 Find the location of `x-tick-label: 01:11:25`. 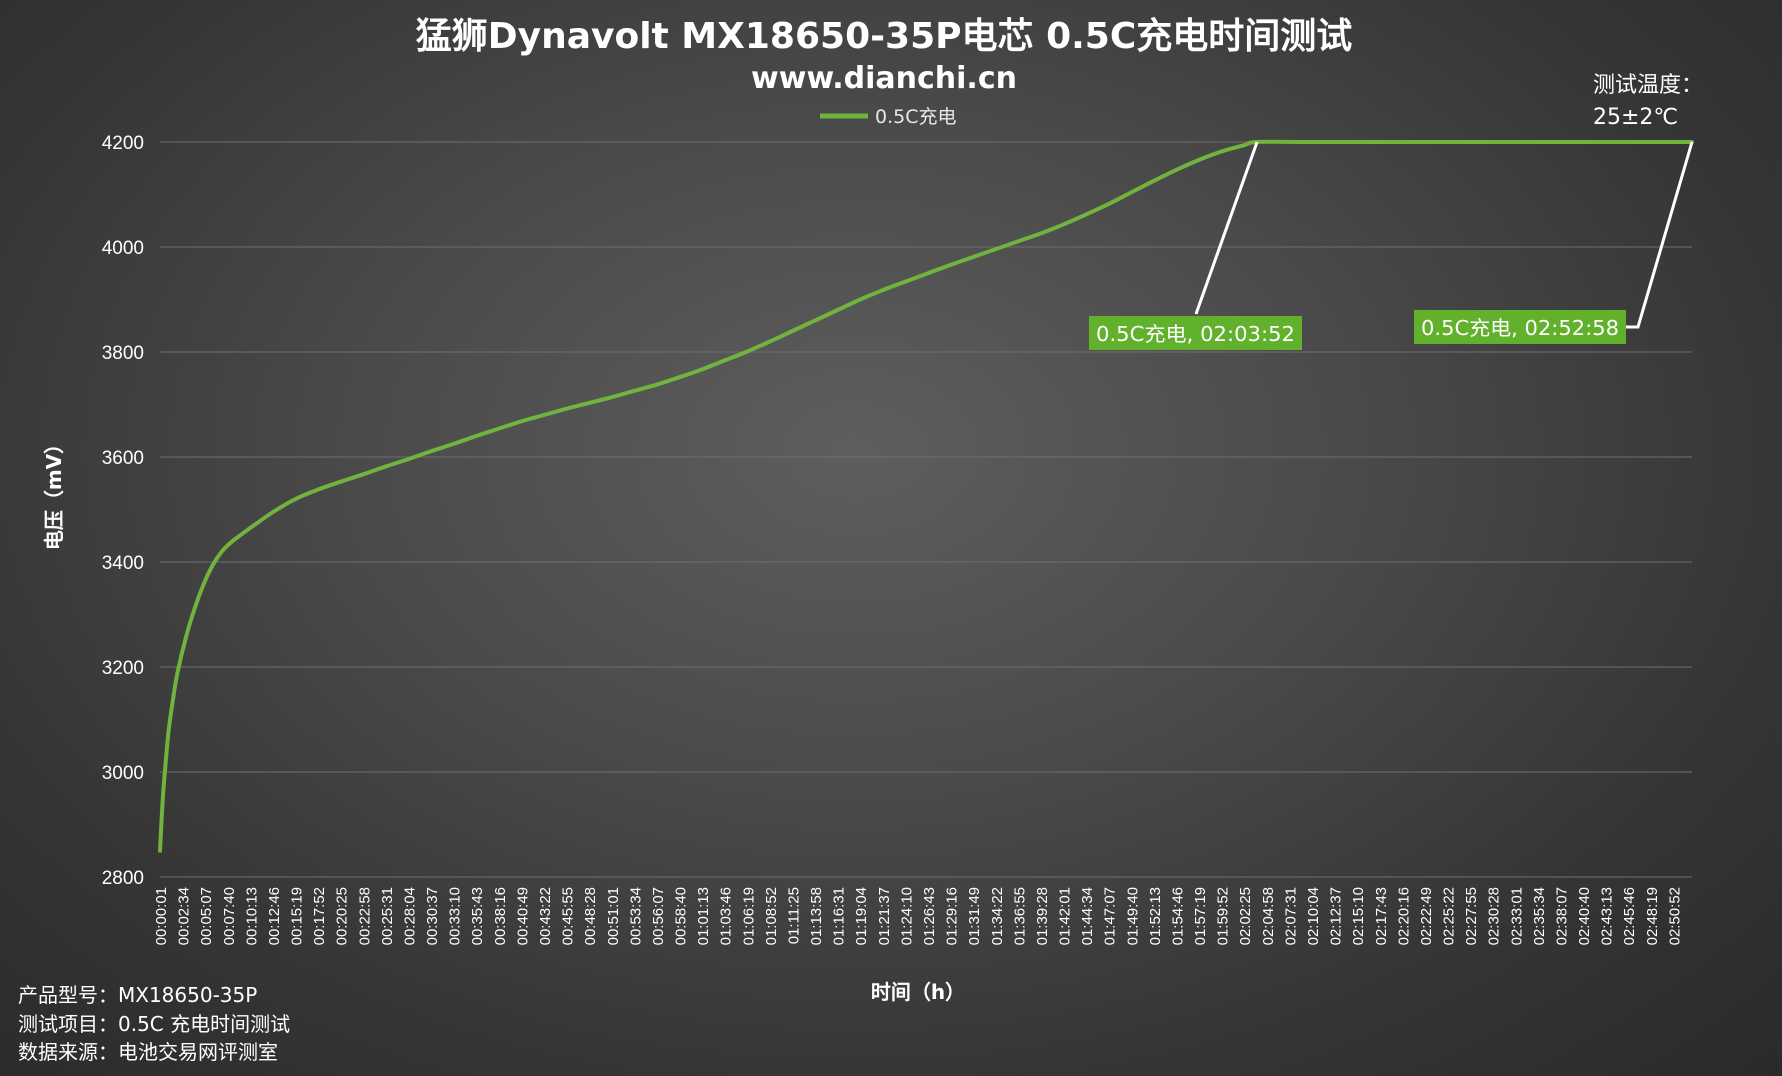

x-tick-label: 01:11:25 is located at coordinates (793, 915).